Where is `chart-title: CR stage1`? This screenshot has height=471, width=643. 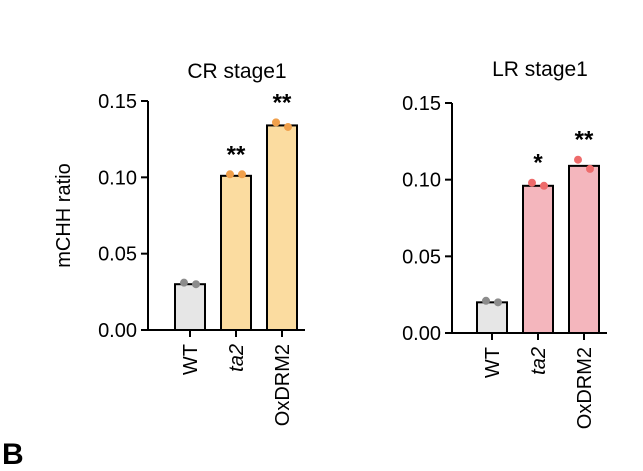 chart-title: CR stage1 is located at coordinates (236, 71).